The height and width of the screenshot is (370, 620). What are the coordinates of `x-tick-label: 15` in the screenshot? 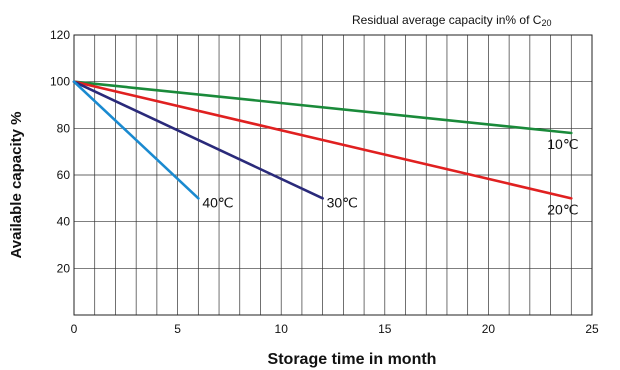 It's located at (385, 329).